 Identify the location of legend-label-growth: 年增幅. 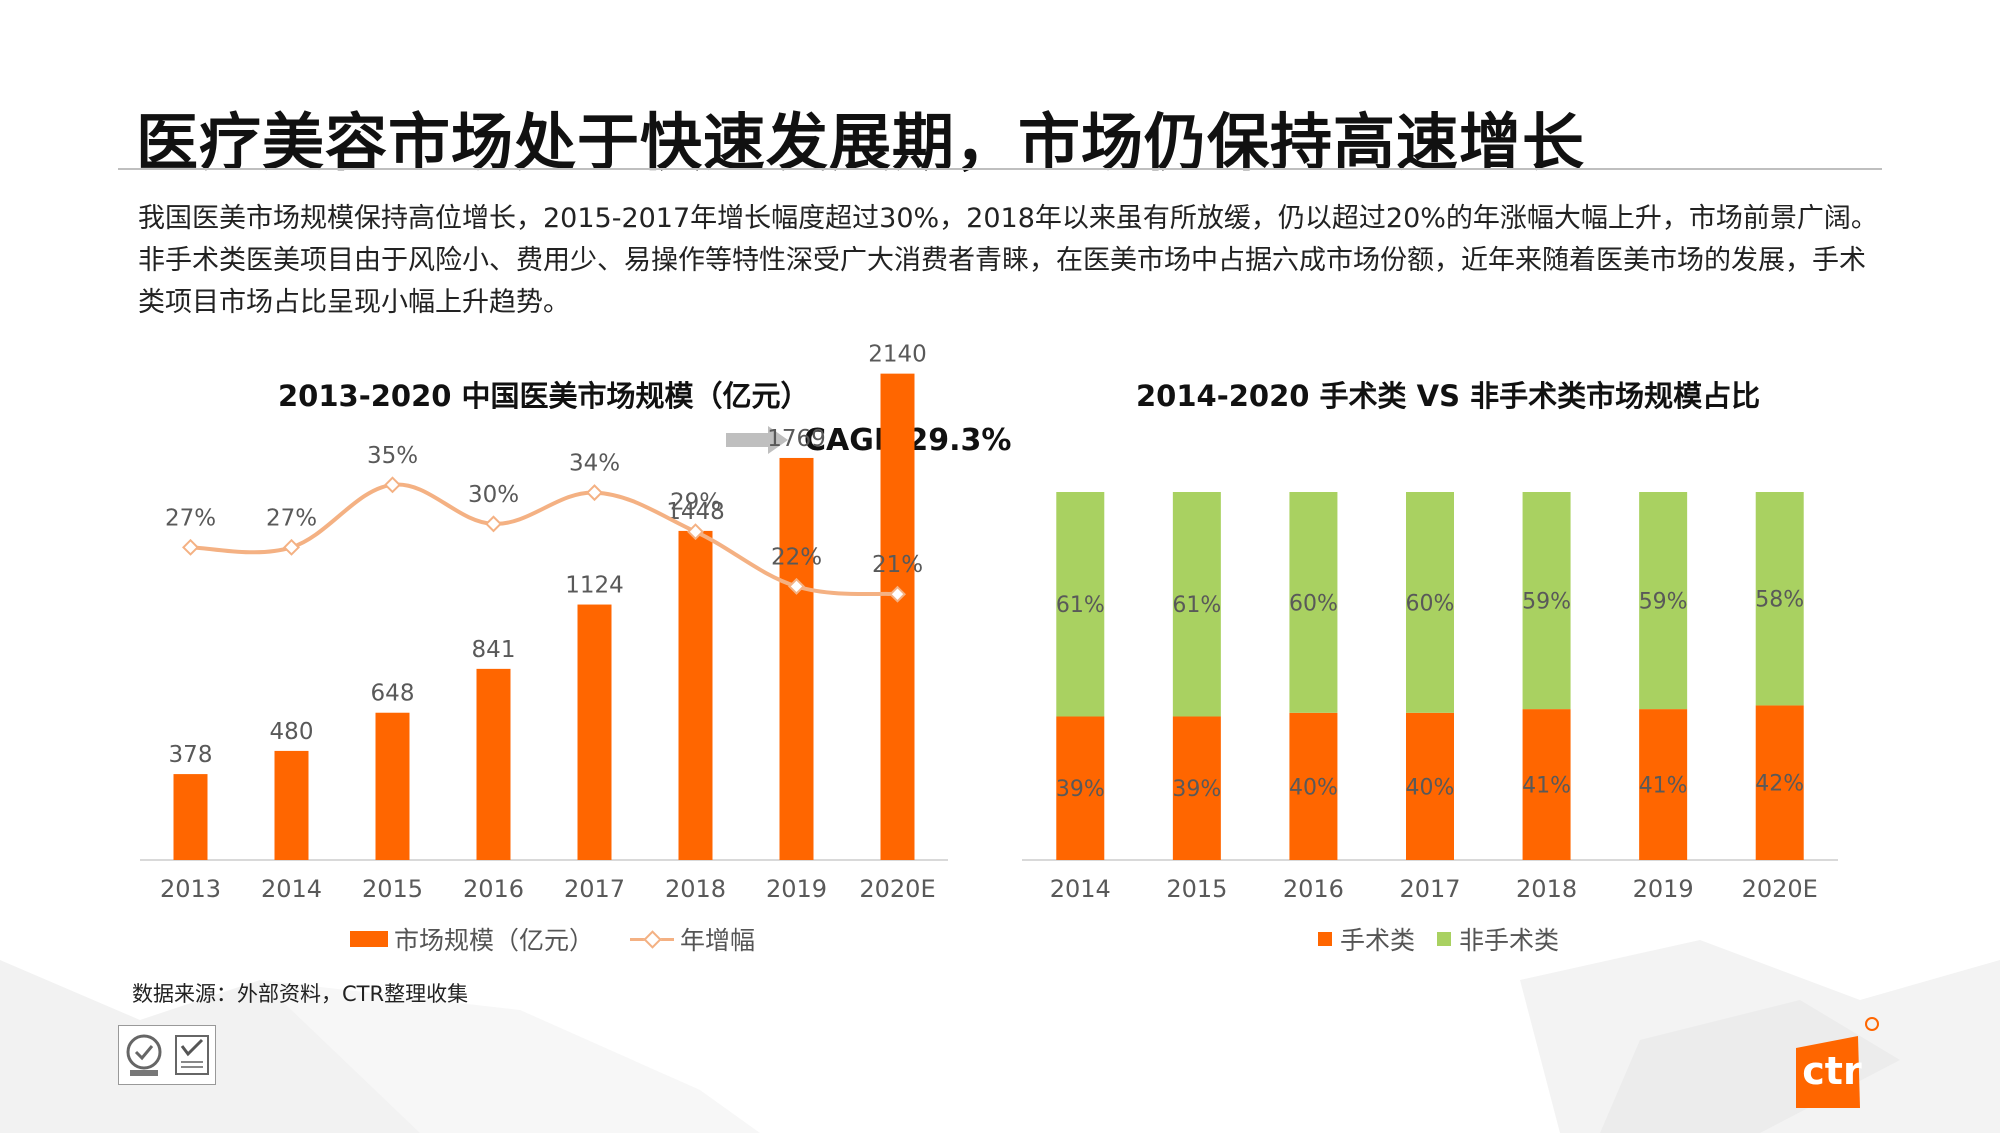
(718, 940).